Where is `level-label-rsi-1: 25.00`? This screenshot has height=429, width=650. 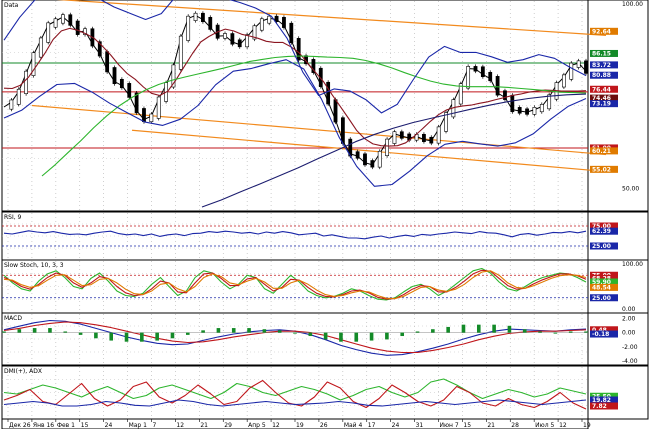 level-label-rsi-1: 25.00 is located at coordinates (601, 246).